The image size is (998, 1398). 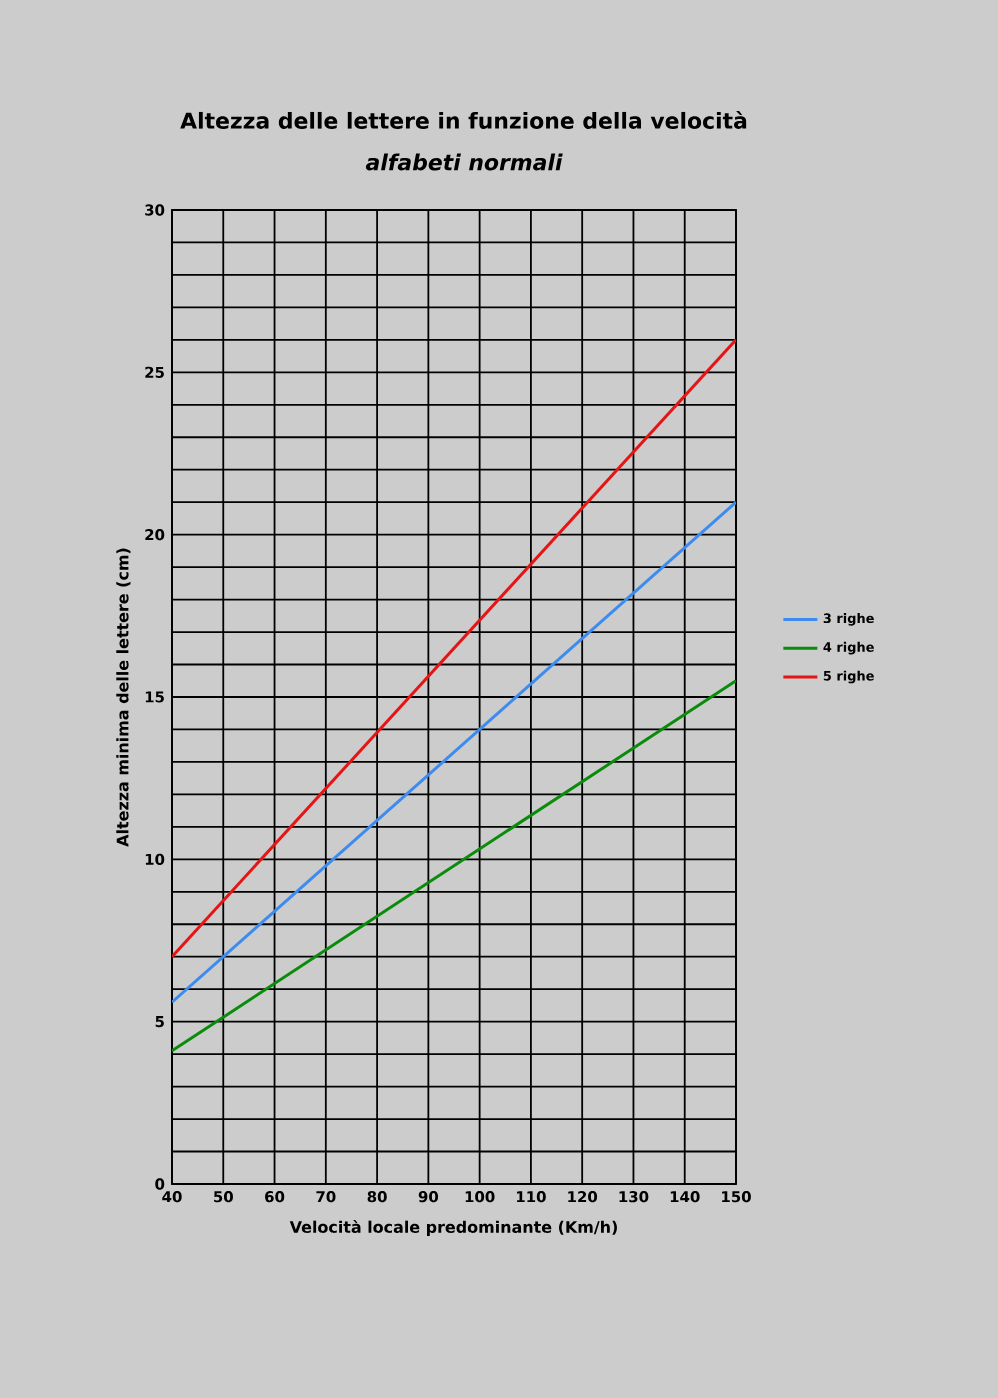 I want to click on chart-title: Altezza delle lettere in funzione della velocità, so click(x=463, y=120).